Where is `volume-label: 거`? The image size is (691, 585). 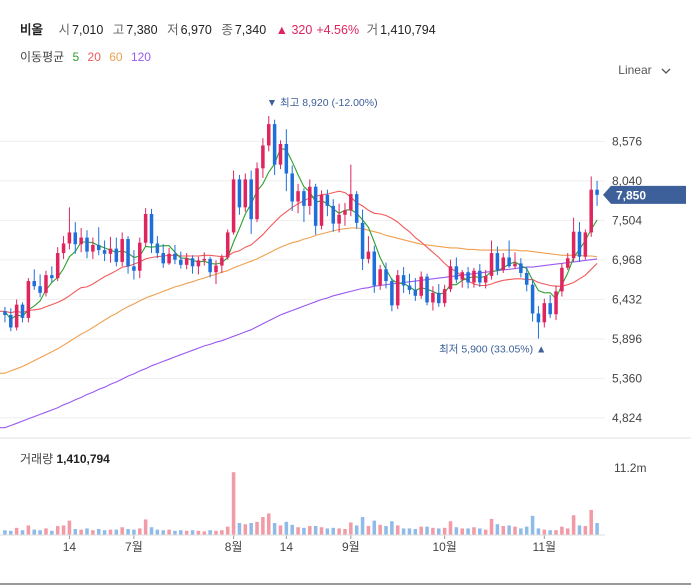 volume-label: 거 is located at coordinates (372, 30).